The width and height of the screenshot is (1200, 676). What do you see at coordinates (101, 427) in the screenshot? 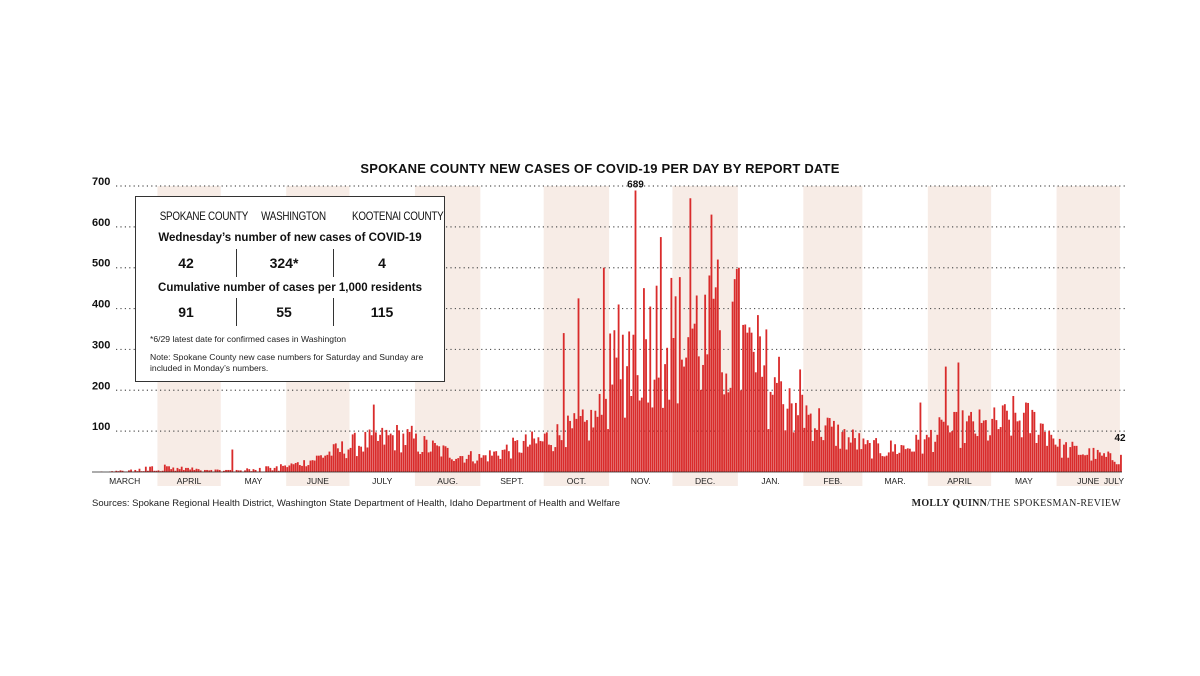
I see `y-tick-label: 100` at bounding box center [101, 427].